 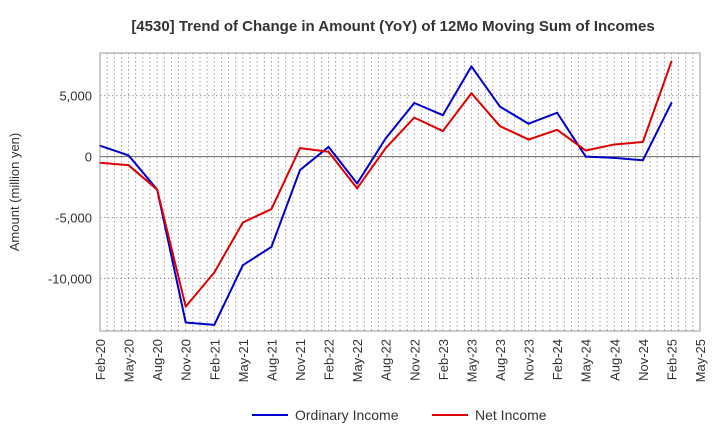 What do you see at coordinates (100, 359) in the screenshot?
I see `x-tick-label: Feb-20` at bounding box center [100, 359].